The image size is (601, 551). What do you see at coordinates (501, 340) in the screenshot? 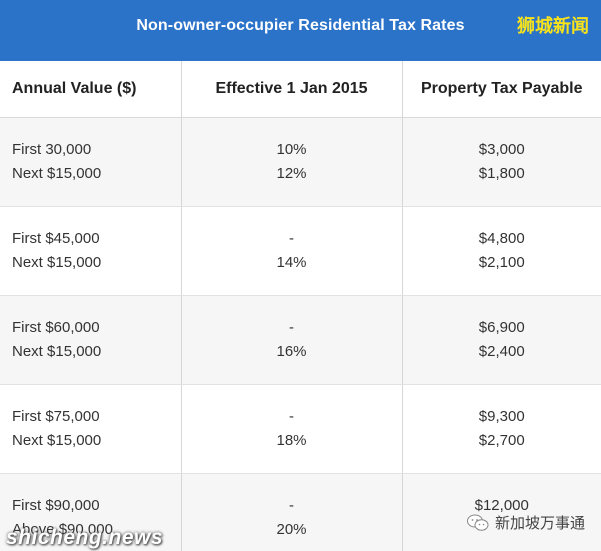
I see `tax-payable-cell: $6,900 $2,400` at bounding box center [501, 340].